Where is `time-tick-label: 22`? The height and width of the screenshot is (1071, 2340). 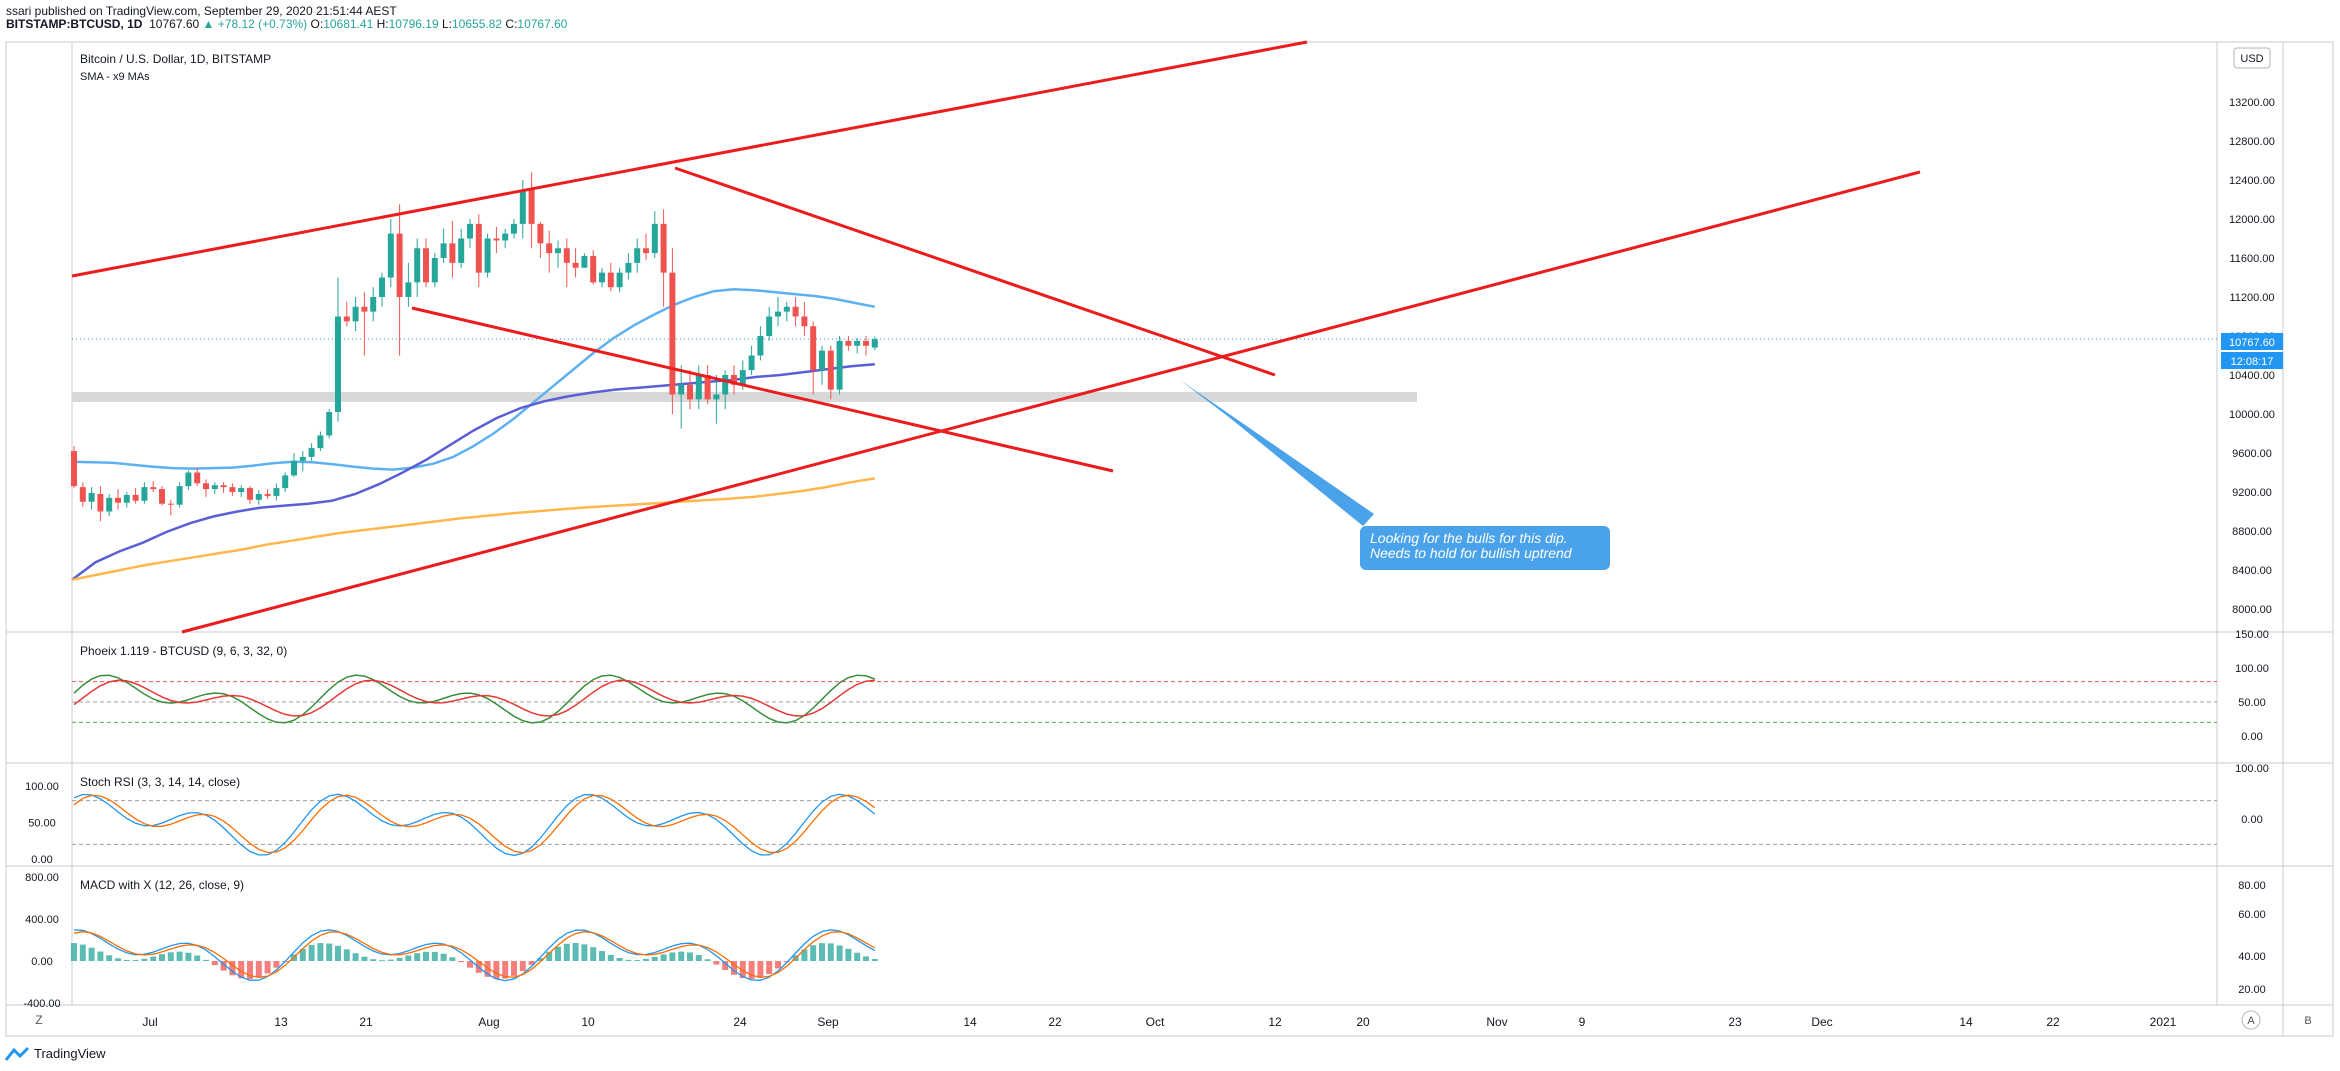
time-tick-label: 22 is located at coordinates (2053, 1022).